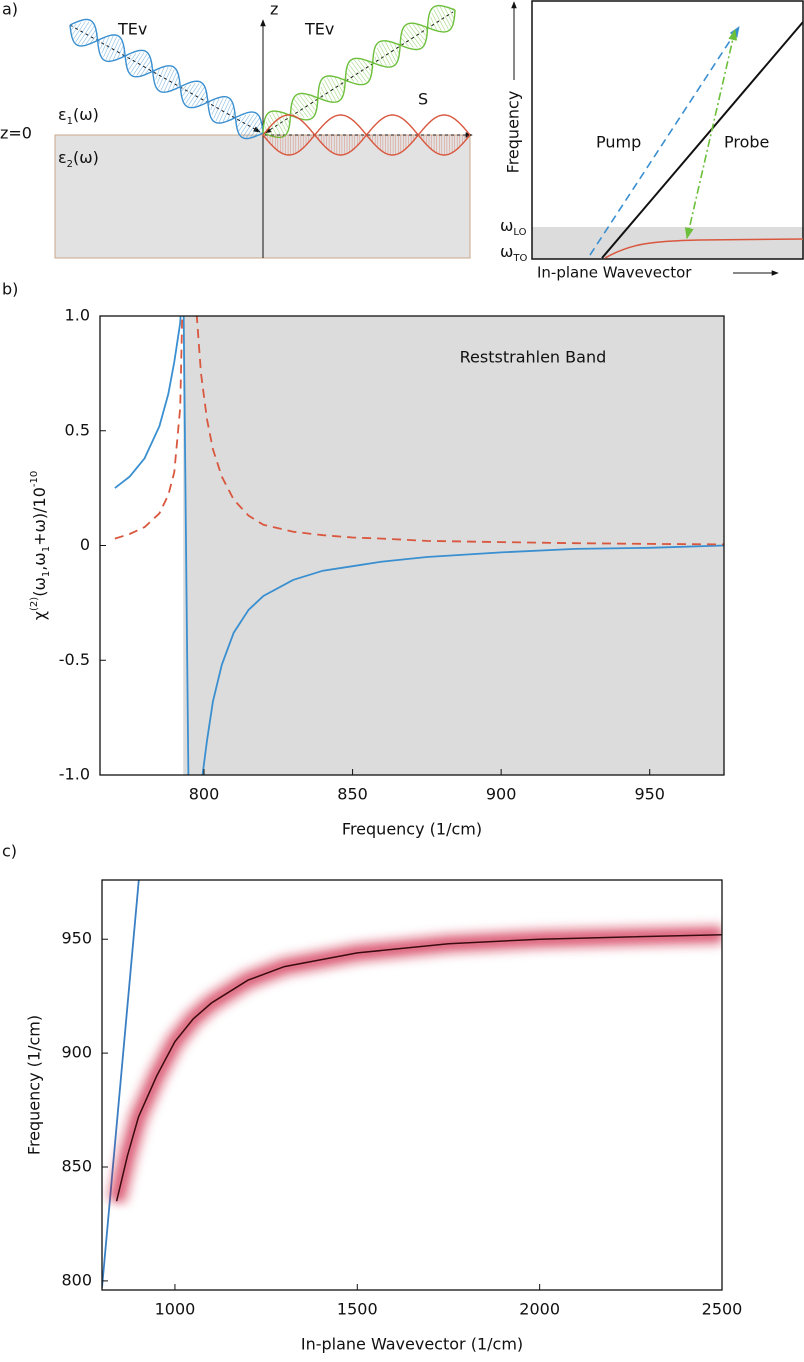 This screenshot has height=1362, width=804. I want to click on arrow-label: Probe, so click(746, 142).